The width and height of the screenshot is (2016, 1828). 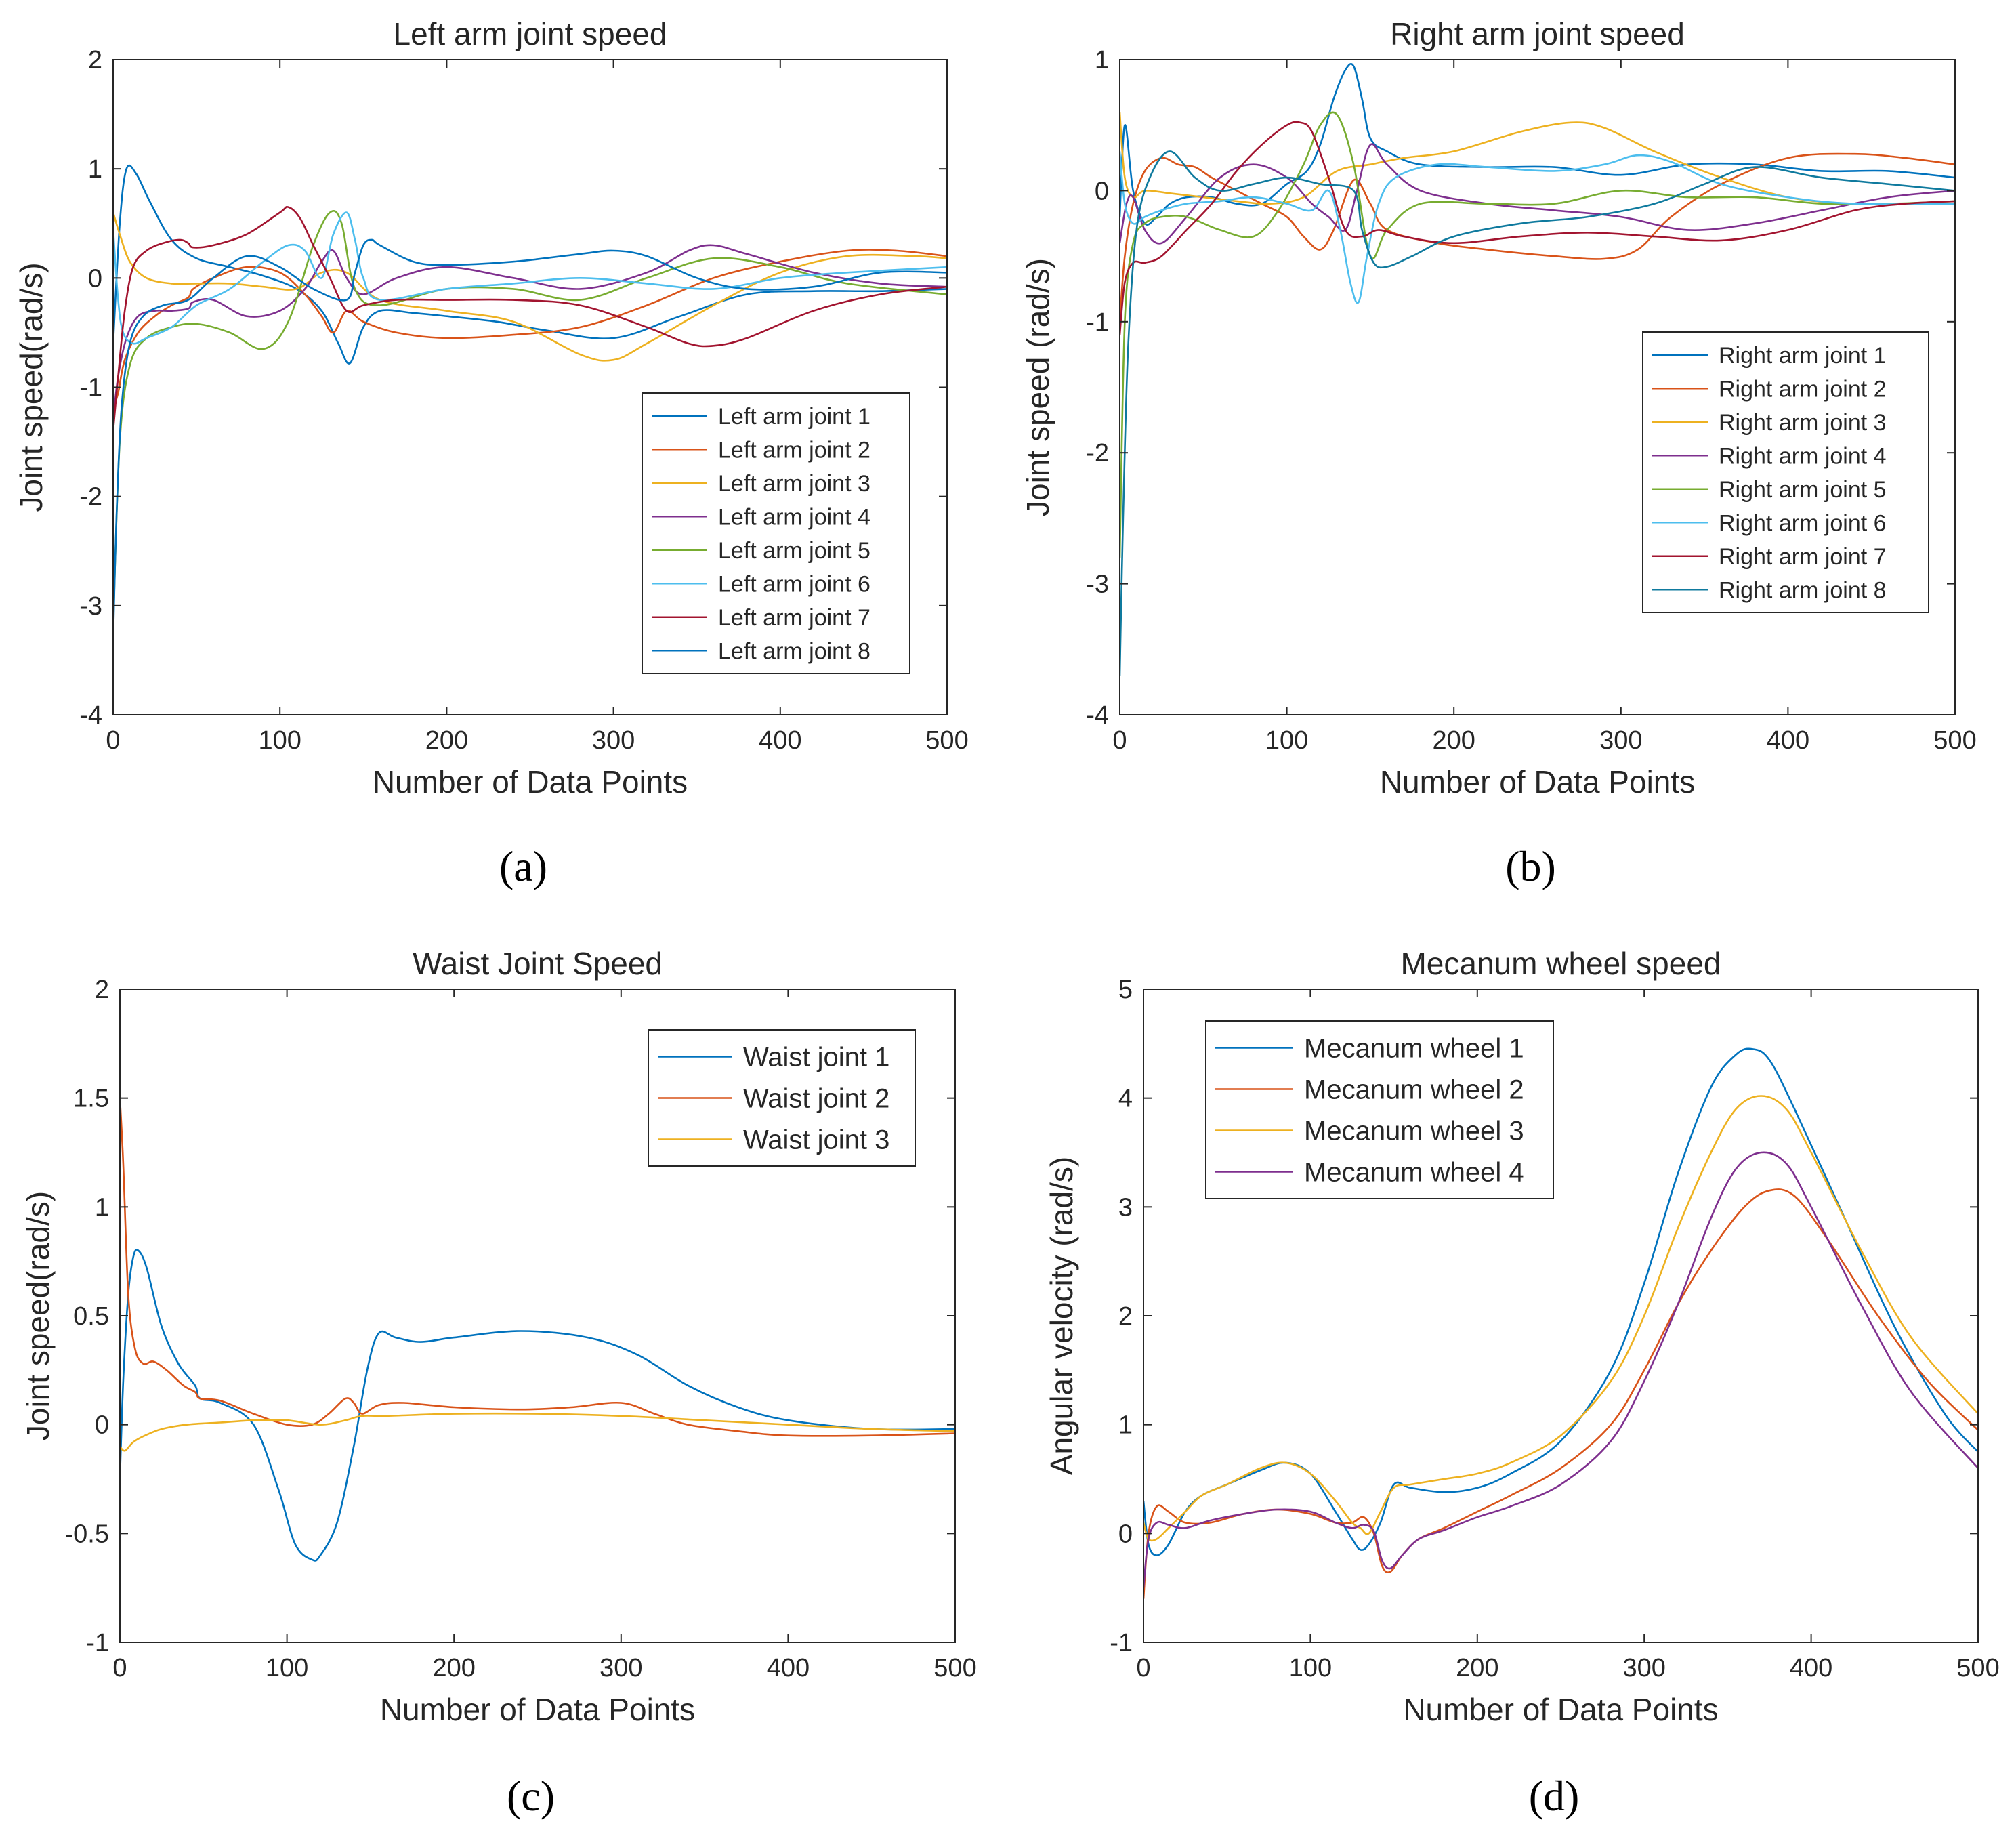 I want to click on legend-entry: Right arm joint 7, so click(x=1803, y=557).